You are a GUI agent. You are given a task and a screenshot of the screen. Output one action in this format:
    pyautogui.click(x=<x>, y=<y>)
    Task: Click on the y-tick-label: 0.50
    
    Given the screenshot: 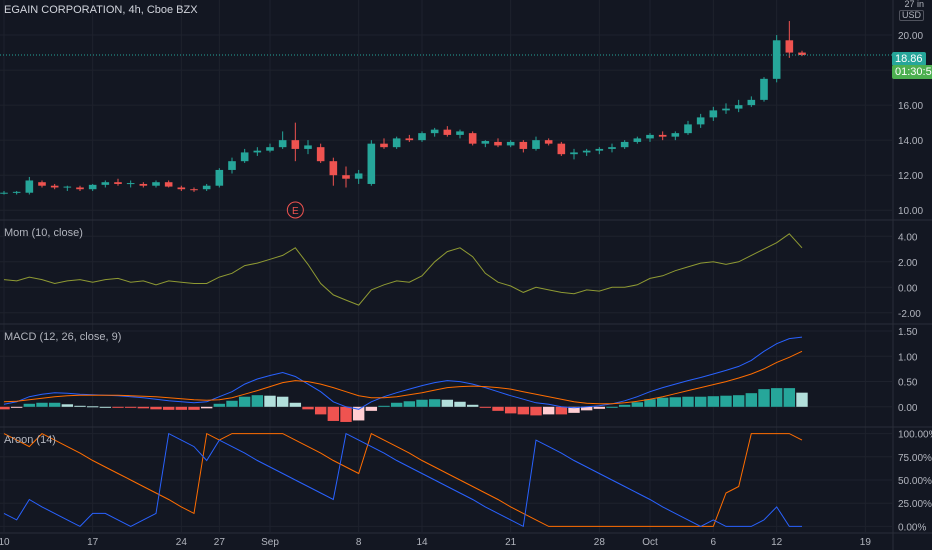 What is the action you would take?
    pyautogui.click(x=908, y=383)
    